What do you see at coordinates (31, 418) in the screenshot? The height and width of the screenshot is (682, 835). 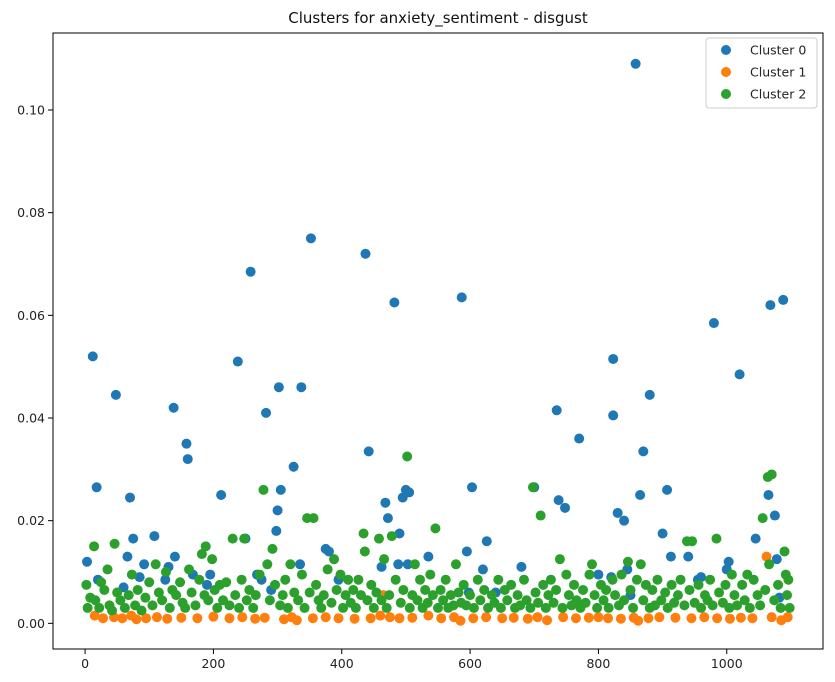 I see `y-tick-label: 0.04` at bounding box center [31, 418].